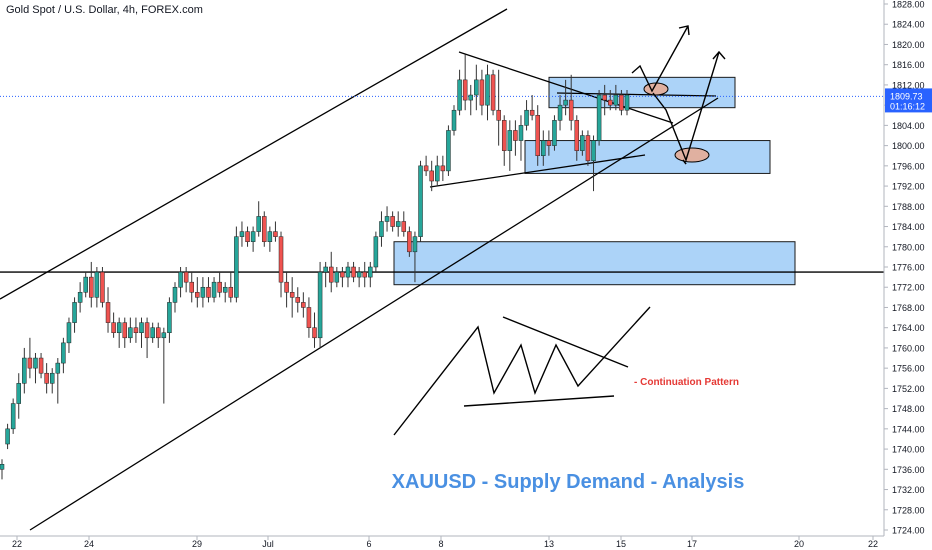 The image size is (932, 550). What do you see at coordinates (565, 342) in the screenshot?
I see `pattern-upper-line` at bounding box center [565, 342].